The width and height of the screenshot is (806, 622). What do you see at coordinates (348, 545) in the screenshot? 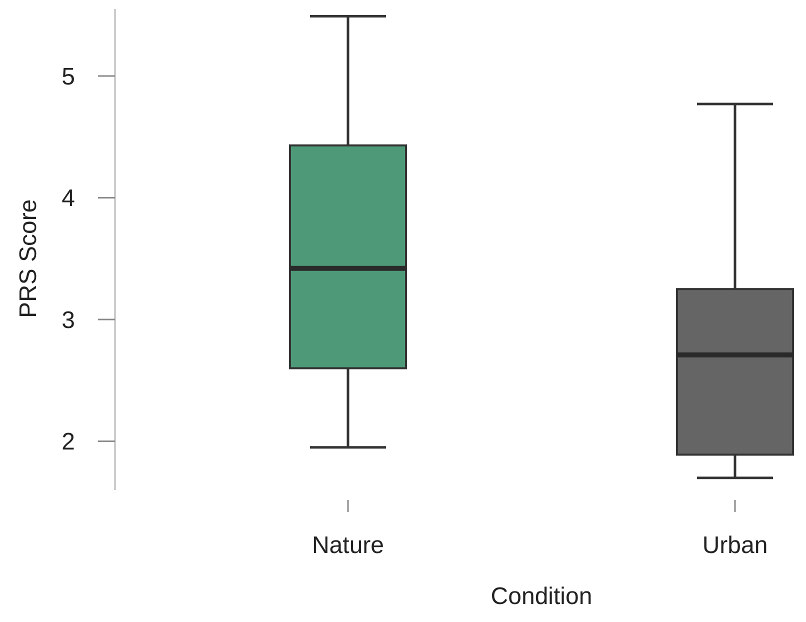
I see `x-tick-label: Nature` at bounding box center [348, 545].